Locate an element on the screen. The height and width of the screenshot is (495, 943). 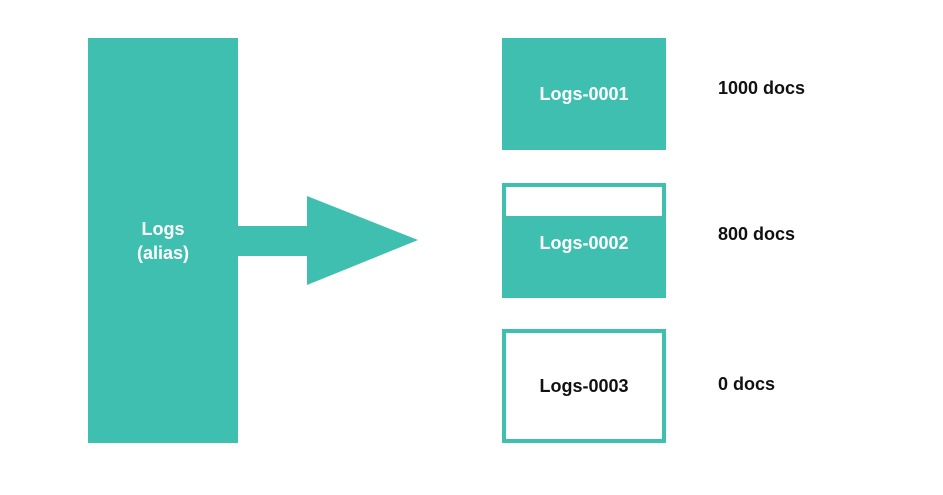
doc-count-1: 1000 docs is located at coordinates (762, 88).